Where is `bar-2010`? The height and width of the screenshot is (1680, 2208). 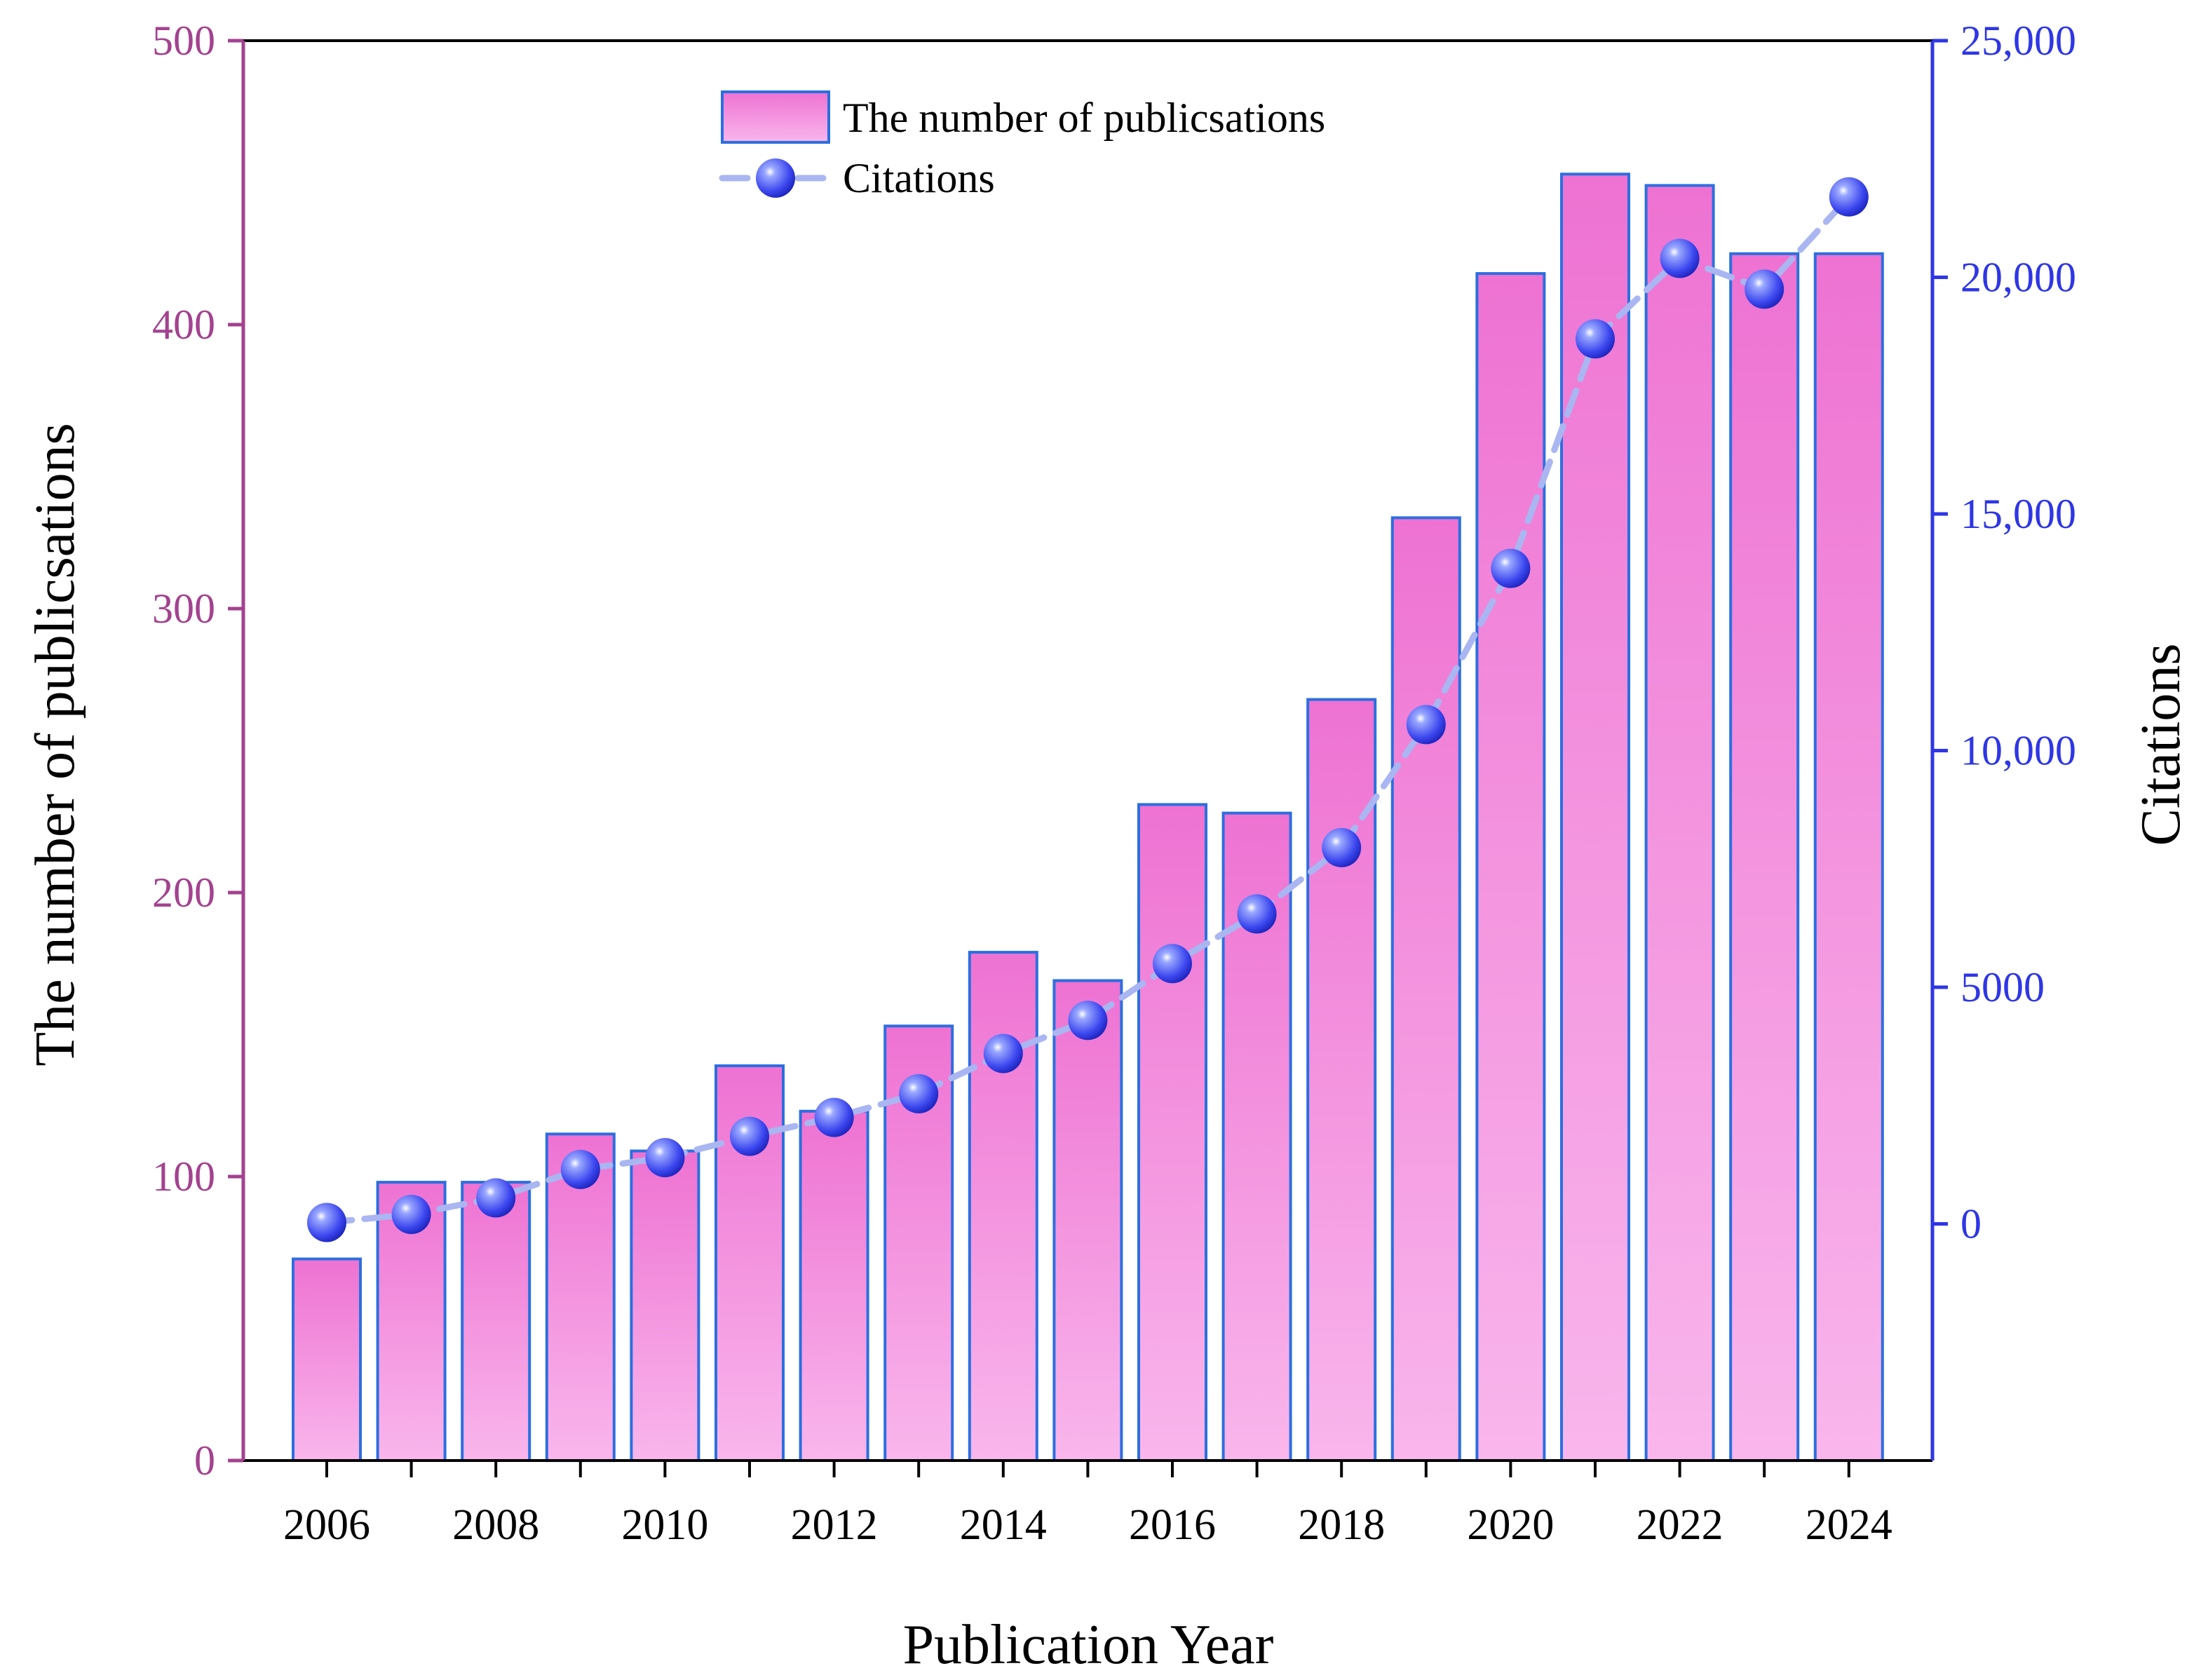
bar-2010 is located at coordinates (665, 1305).